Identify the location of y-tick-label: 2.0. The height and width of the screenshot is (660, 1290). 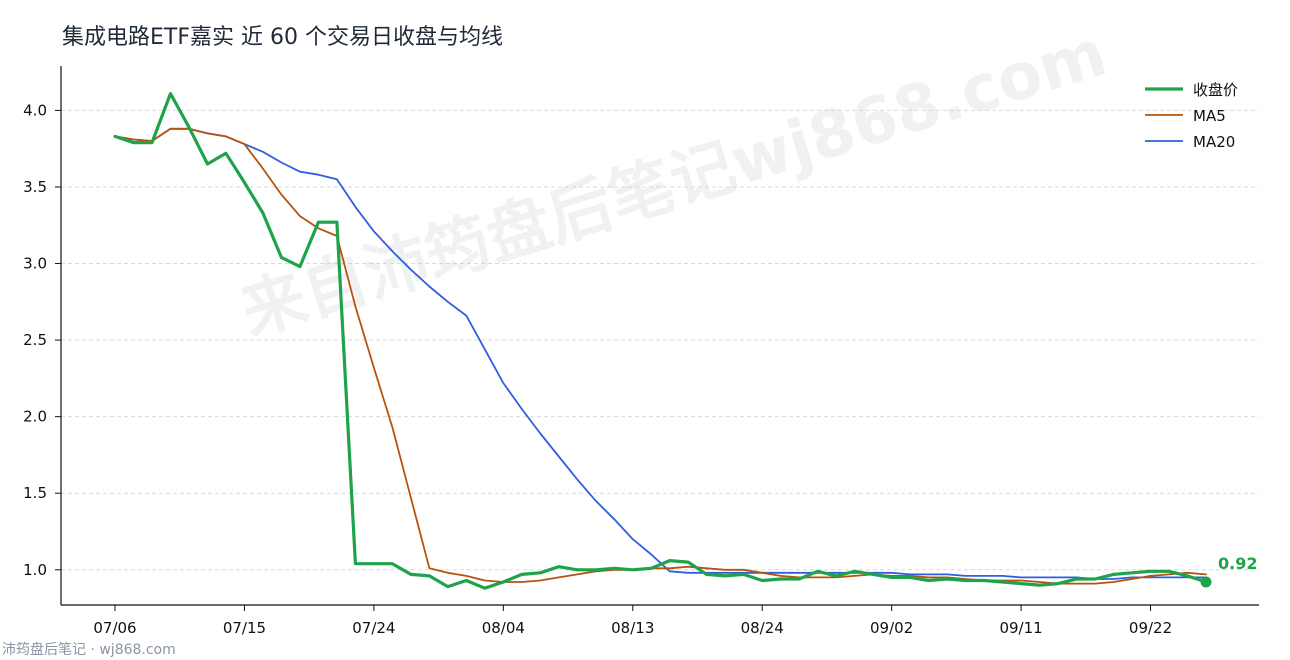
(35, 417).